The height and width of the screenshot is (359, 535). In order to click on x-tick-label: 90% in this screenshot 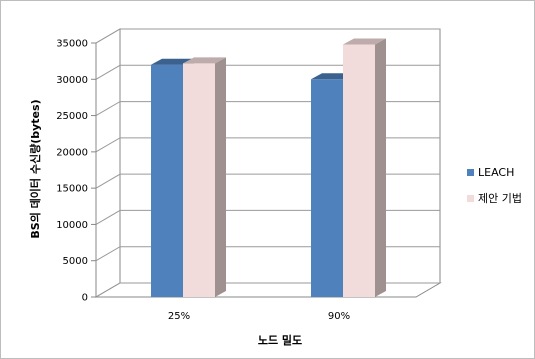, I will do `click(339, 316)`.